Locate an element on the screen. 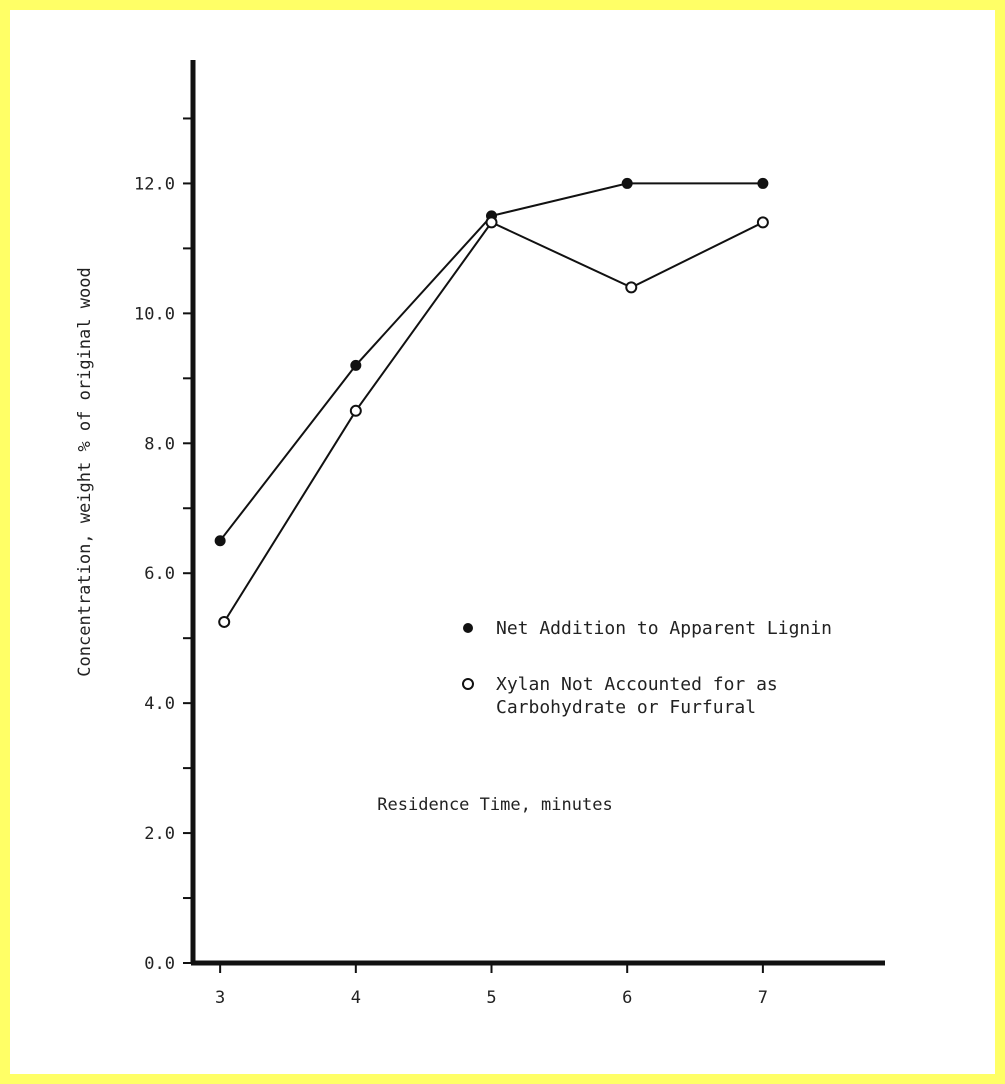 Image resolution: width=1005 pixels, height=1084 pixels. legend-marker-lignin is located at coordinates (468, 628).